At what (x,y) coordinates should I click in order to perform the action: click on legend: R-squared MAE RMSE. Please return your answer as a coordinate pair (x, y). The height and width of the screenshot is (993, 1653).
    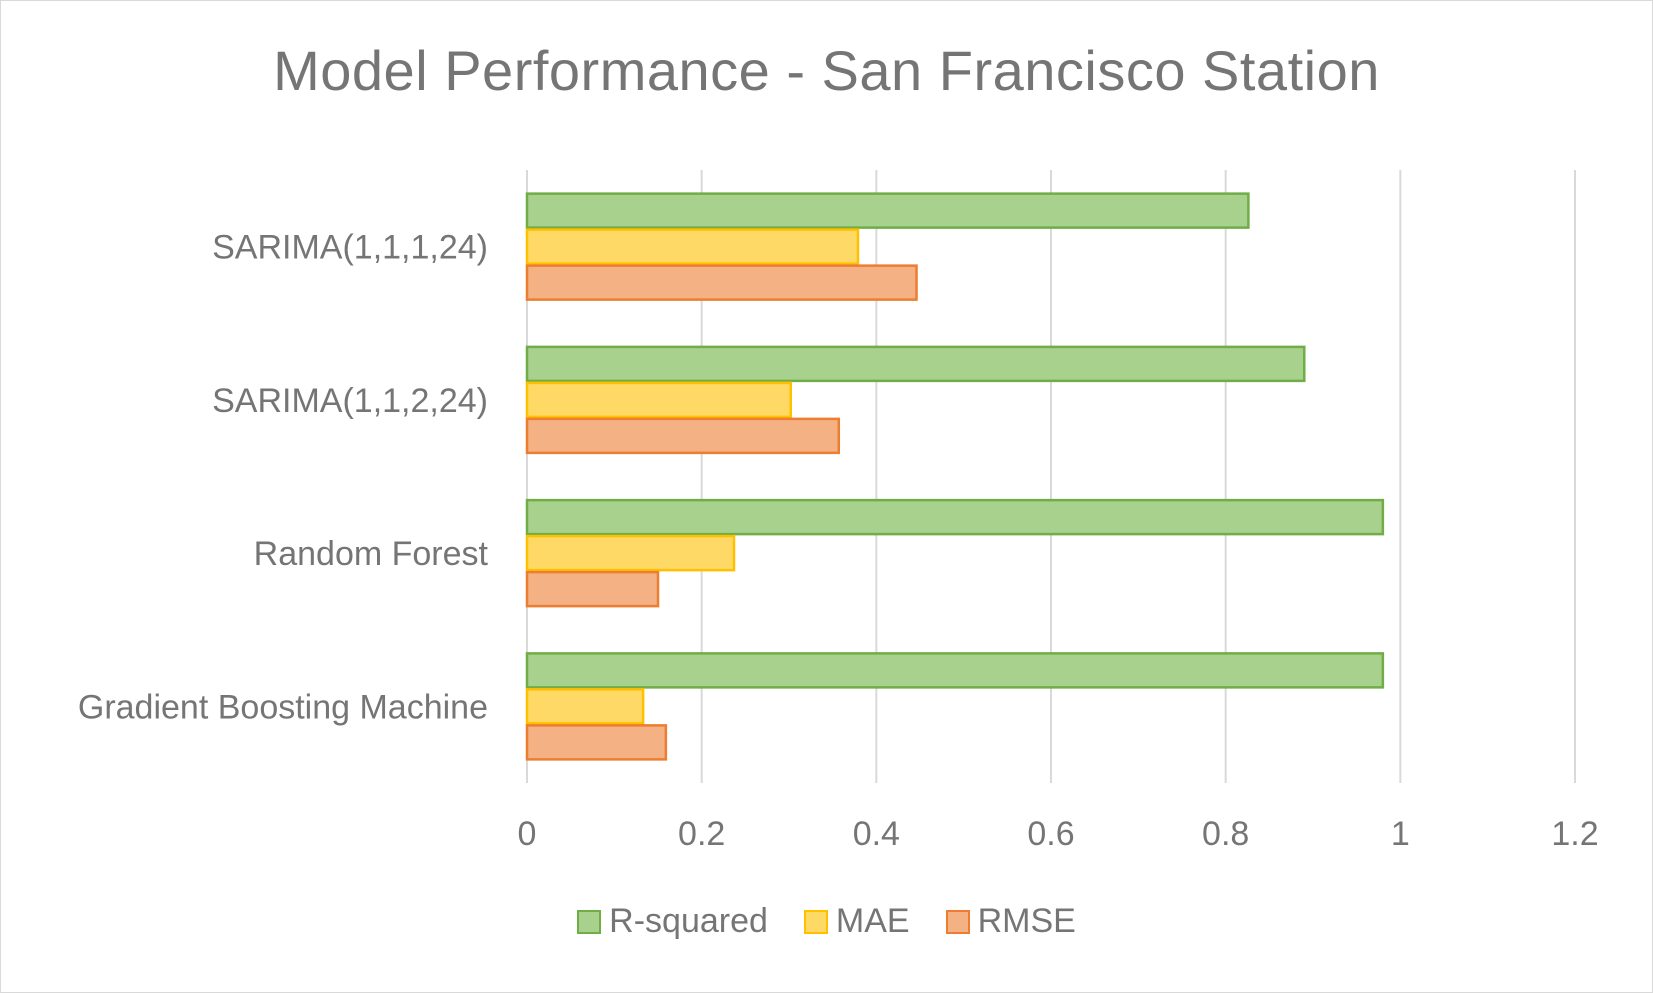
    Looking at the image, I should click on (826, 921).